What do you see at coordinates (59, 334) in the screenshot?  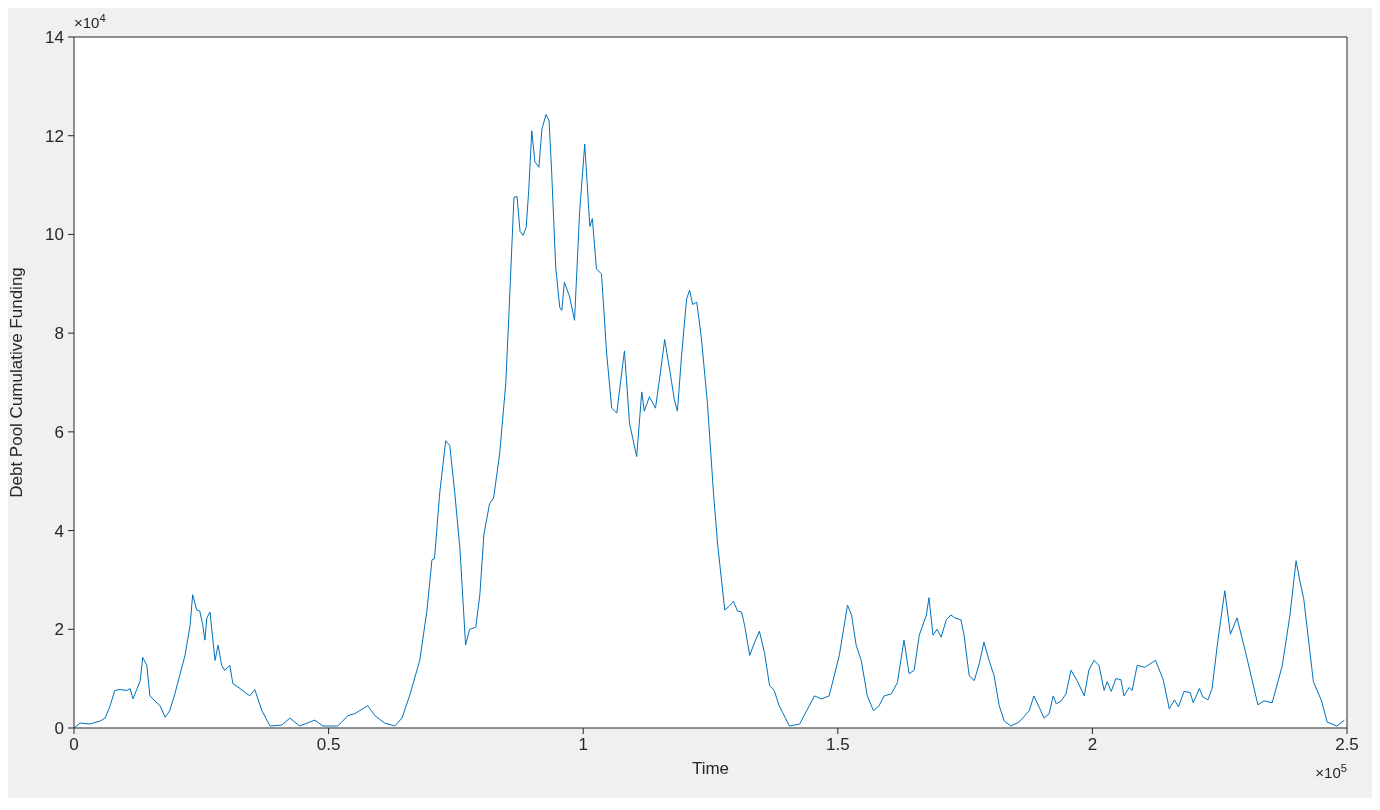 I see `y-tick-label: 8` at bounding box center [59, 334].